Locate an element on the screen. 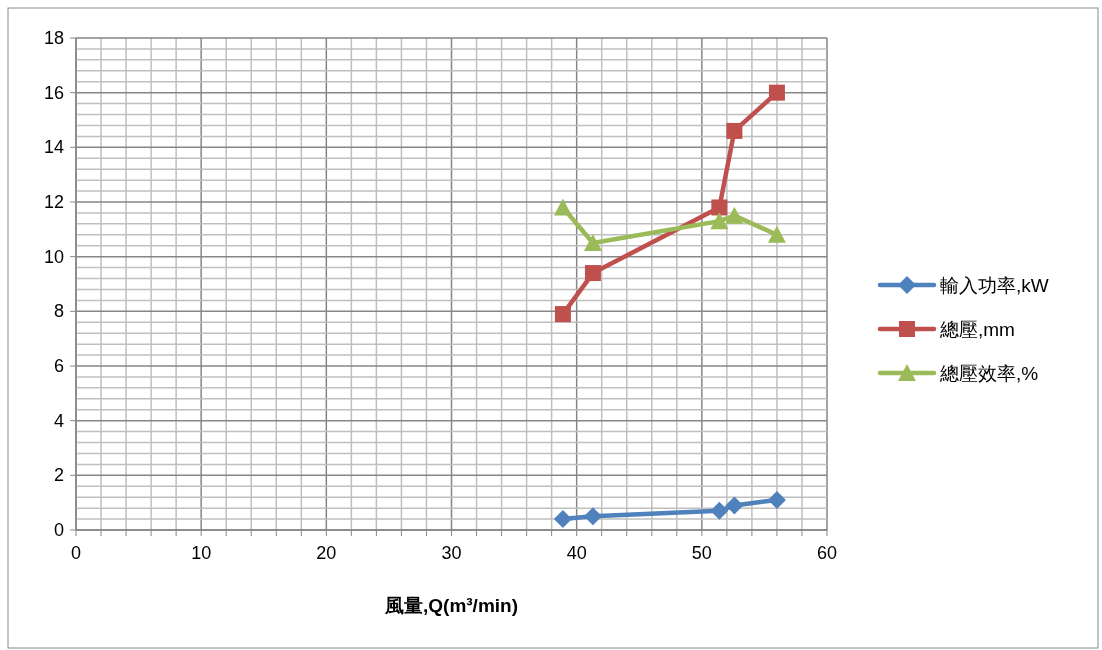  y-tick-label: 0 is located at coordinates (58, 530).